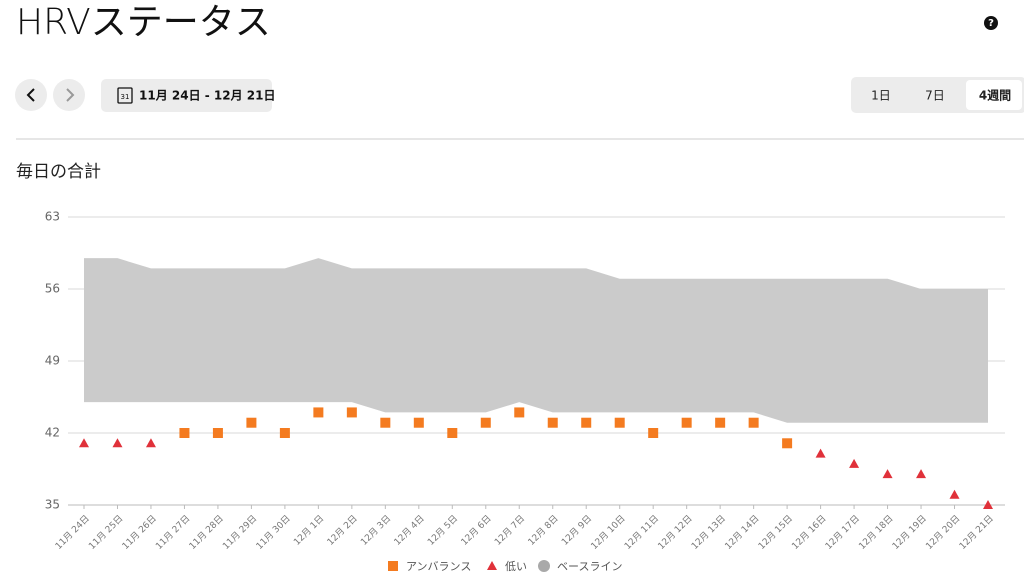 The height and width of the screenshot is (585, 1024). I want to click on x-tick-label: 12月 6日, so click(476, 530).